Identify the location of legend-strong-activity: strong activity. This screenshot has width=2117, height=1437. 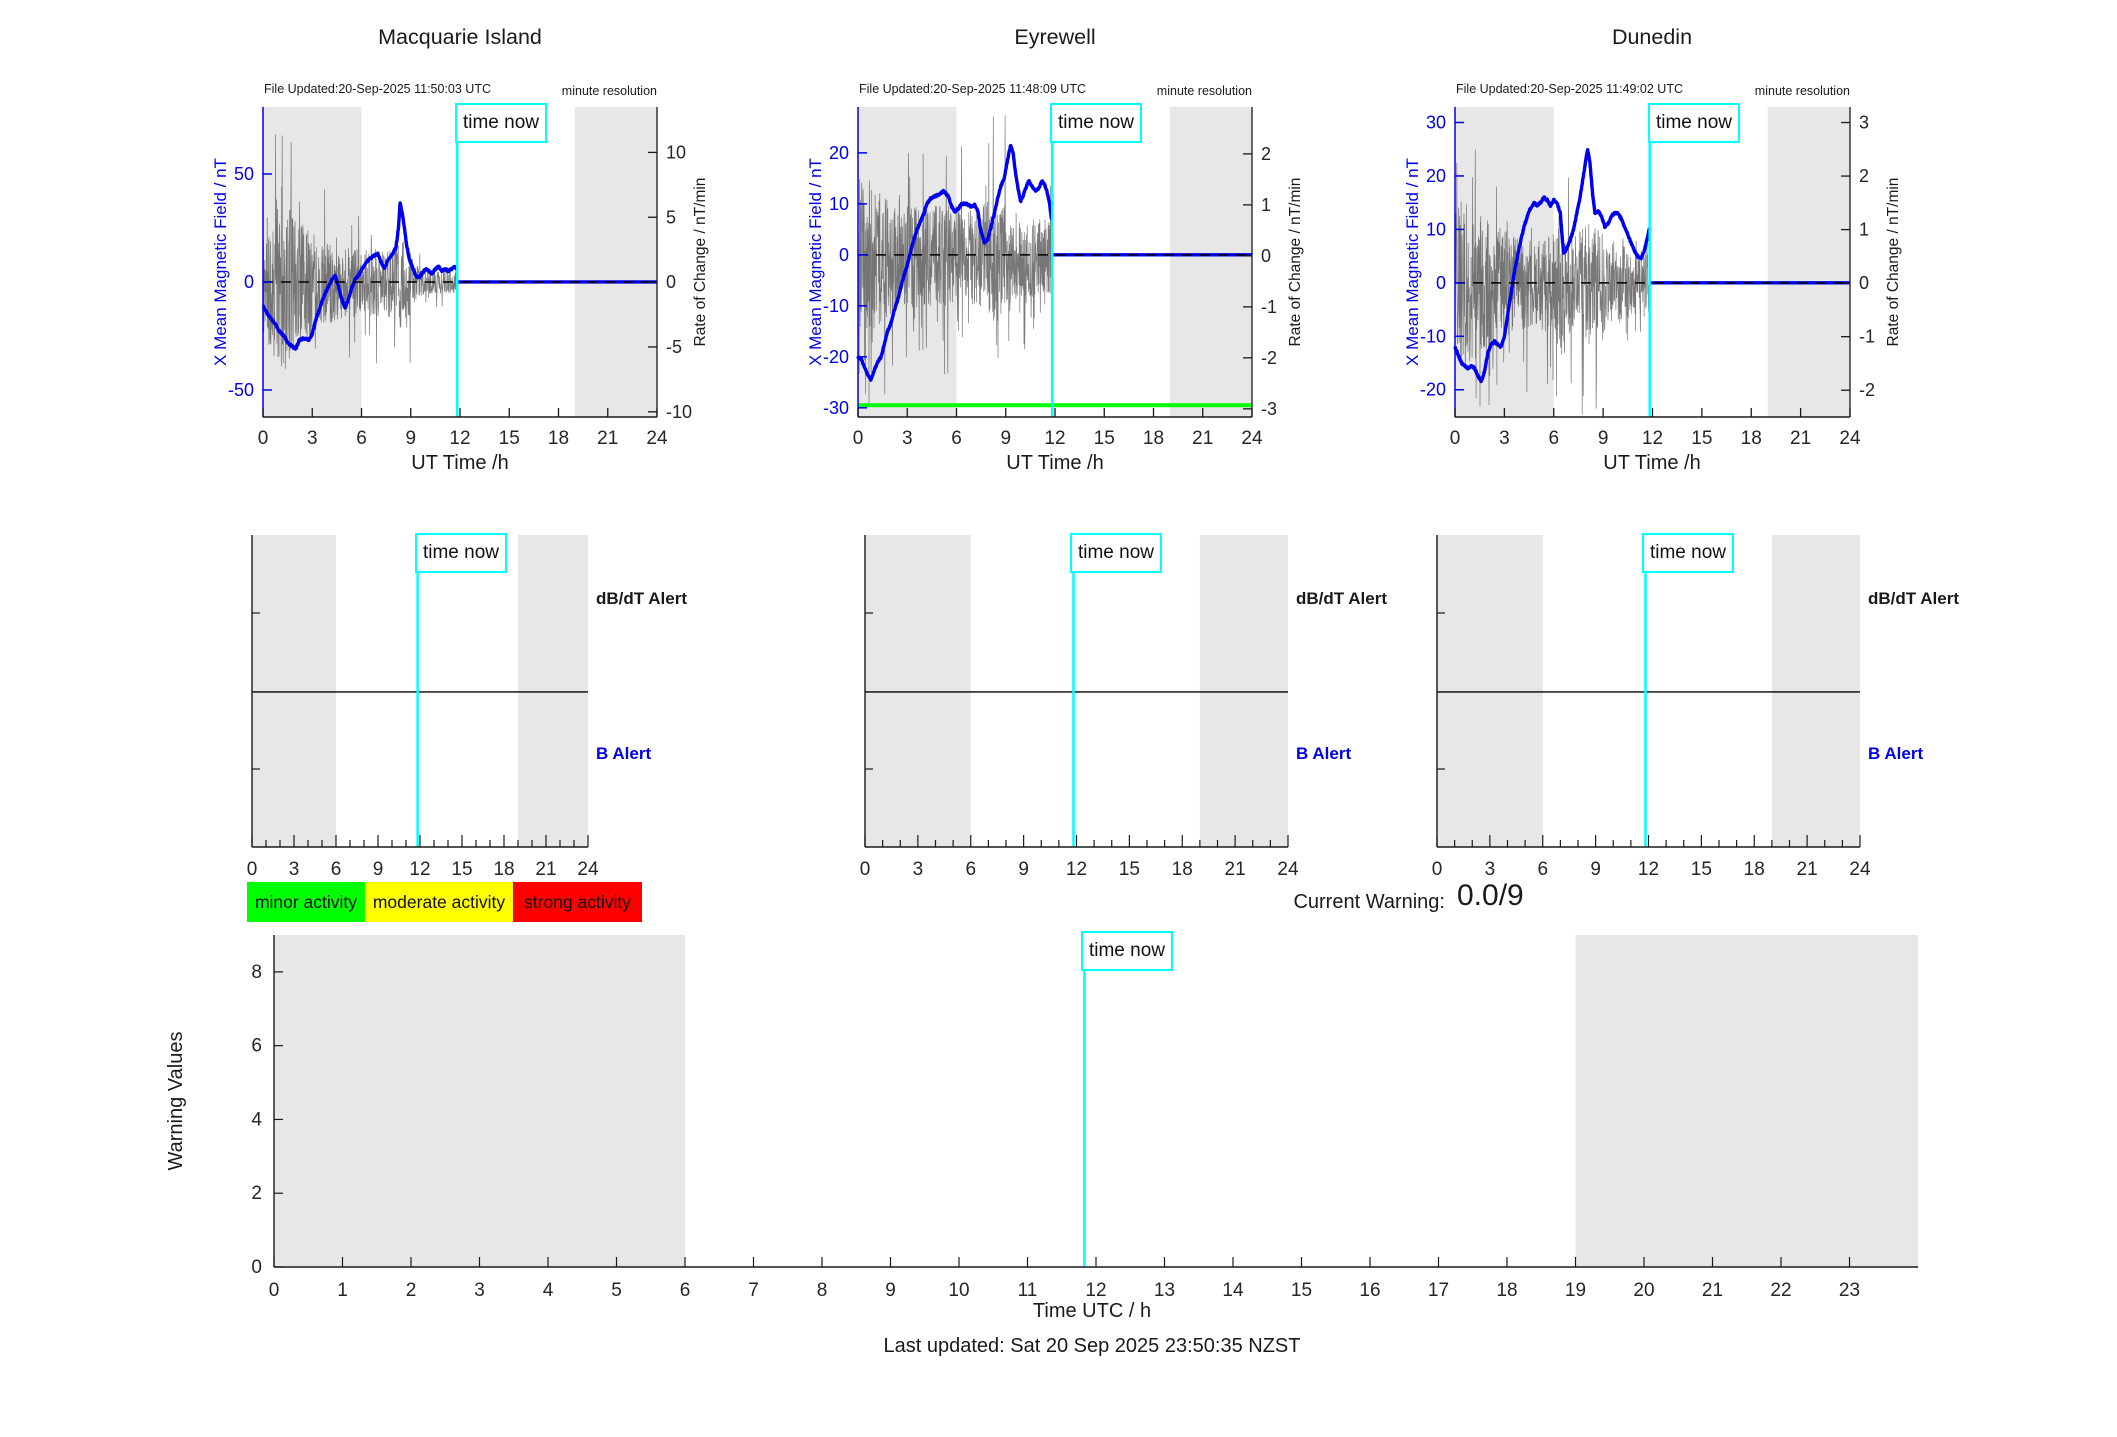
(577, 902).